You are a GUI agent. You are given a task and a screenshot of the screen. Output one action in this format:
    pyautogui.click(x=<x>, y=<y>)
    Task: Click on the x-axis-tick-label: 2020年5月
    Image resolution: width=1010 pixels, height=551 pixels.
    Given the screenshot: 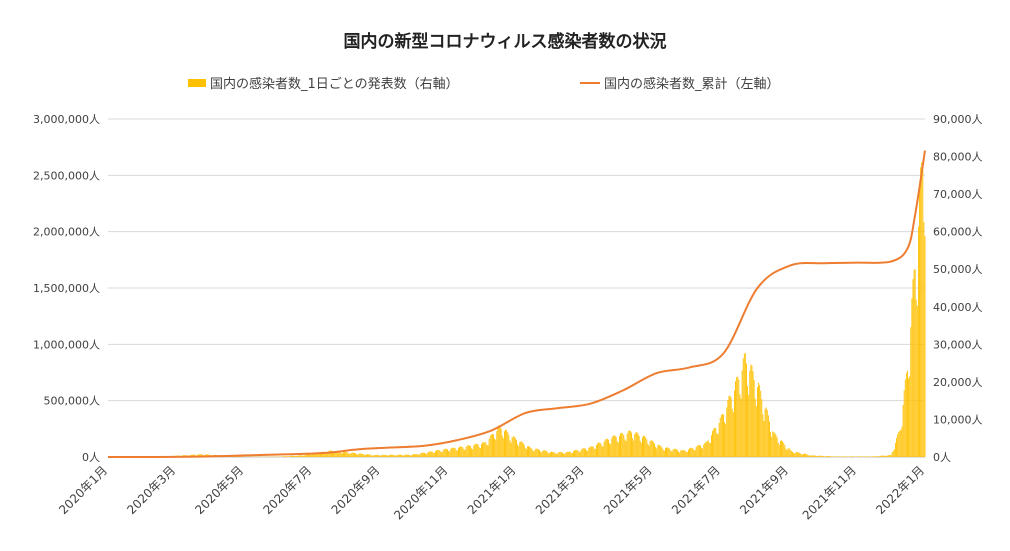 What is the action you would take?
    pyautogui.click(x=219, y=490)
    